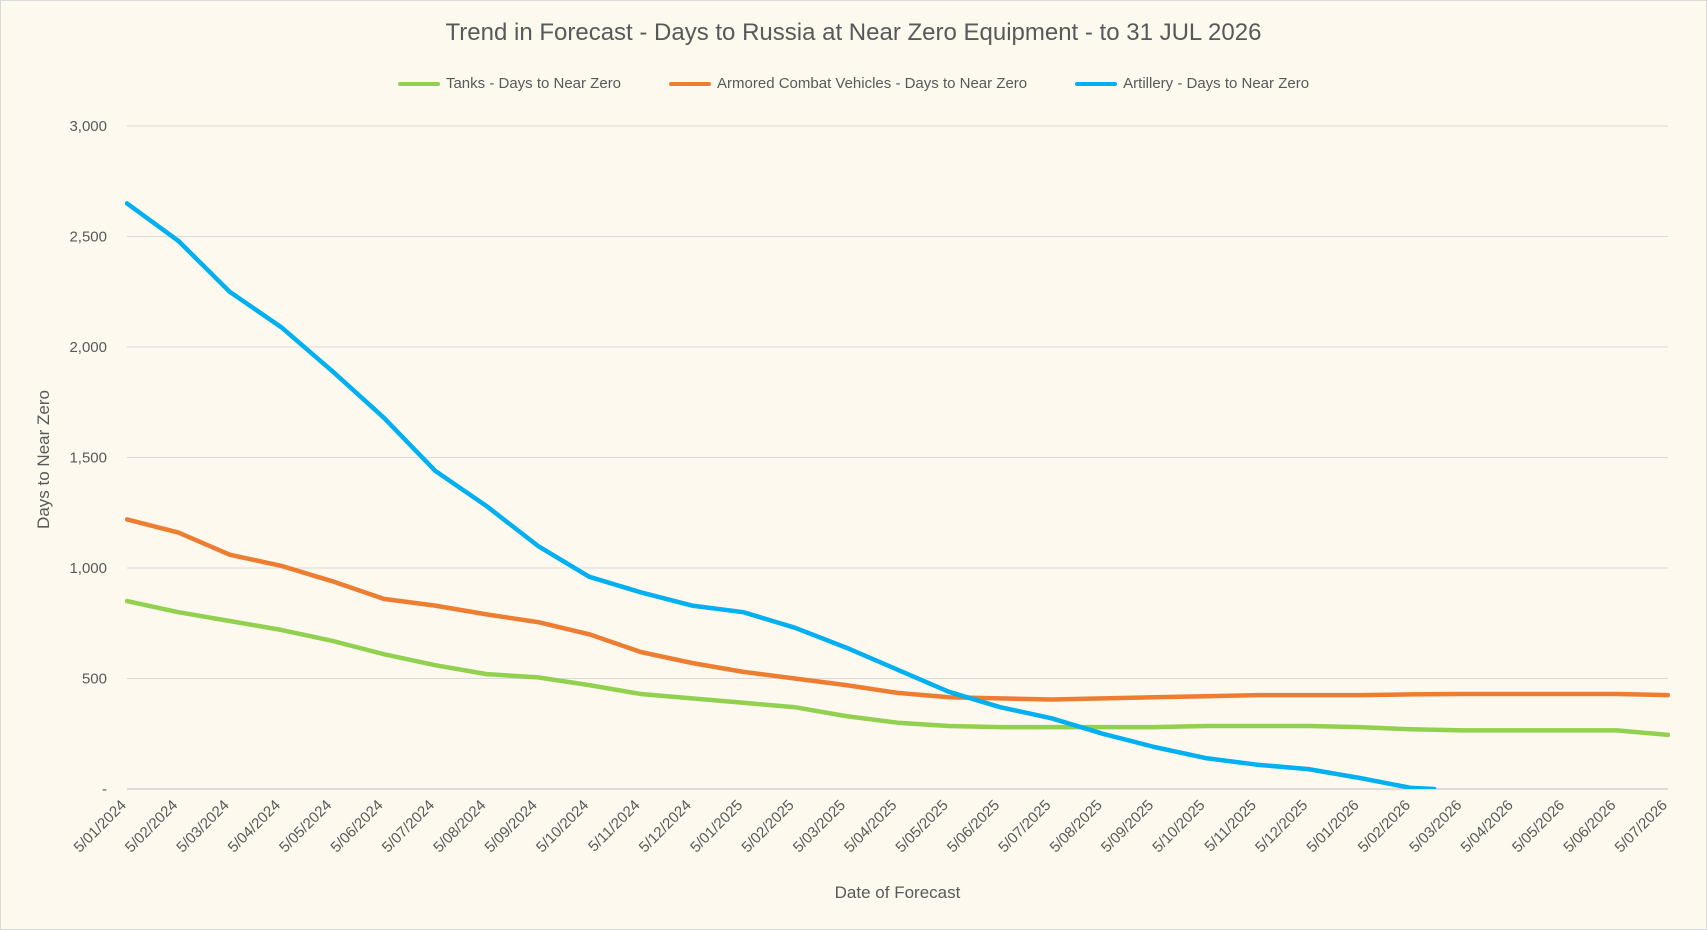 The width and height of the screenshot is (1707, 930). Describe the element at coordinates (88, 237) in the screenshot. I see `y-tick-label: 2,500` at that location.